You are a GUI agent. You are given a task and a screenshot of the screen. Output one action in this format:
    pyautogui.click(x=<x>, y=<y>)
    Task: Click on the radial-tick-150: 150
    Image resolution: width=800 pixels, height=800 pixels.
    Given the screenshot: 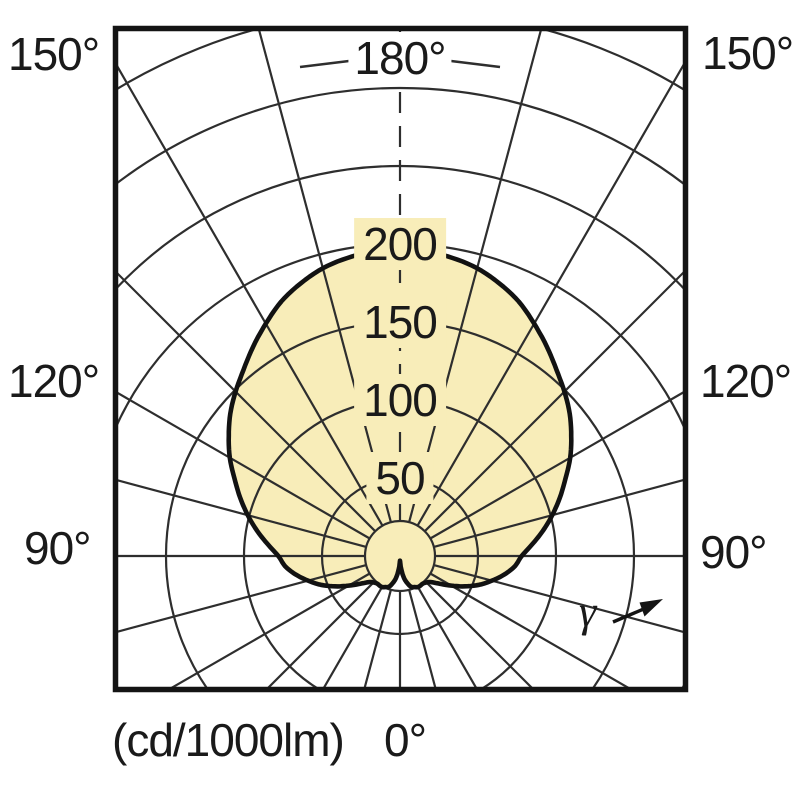 What is the action you would take?
    pyautogui.click(x=400, y=322)
    